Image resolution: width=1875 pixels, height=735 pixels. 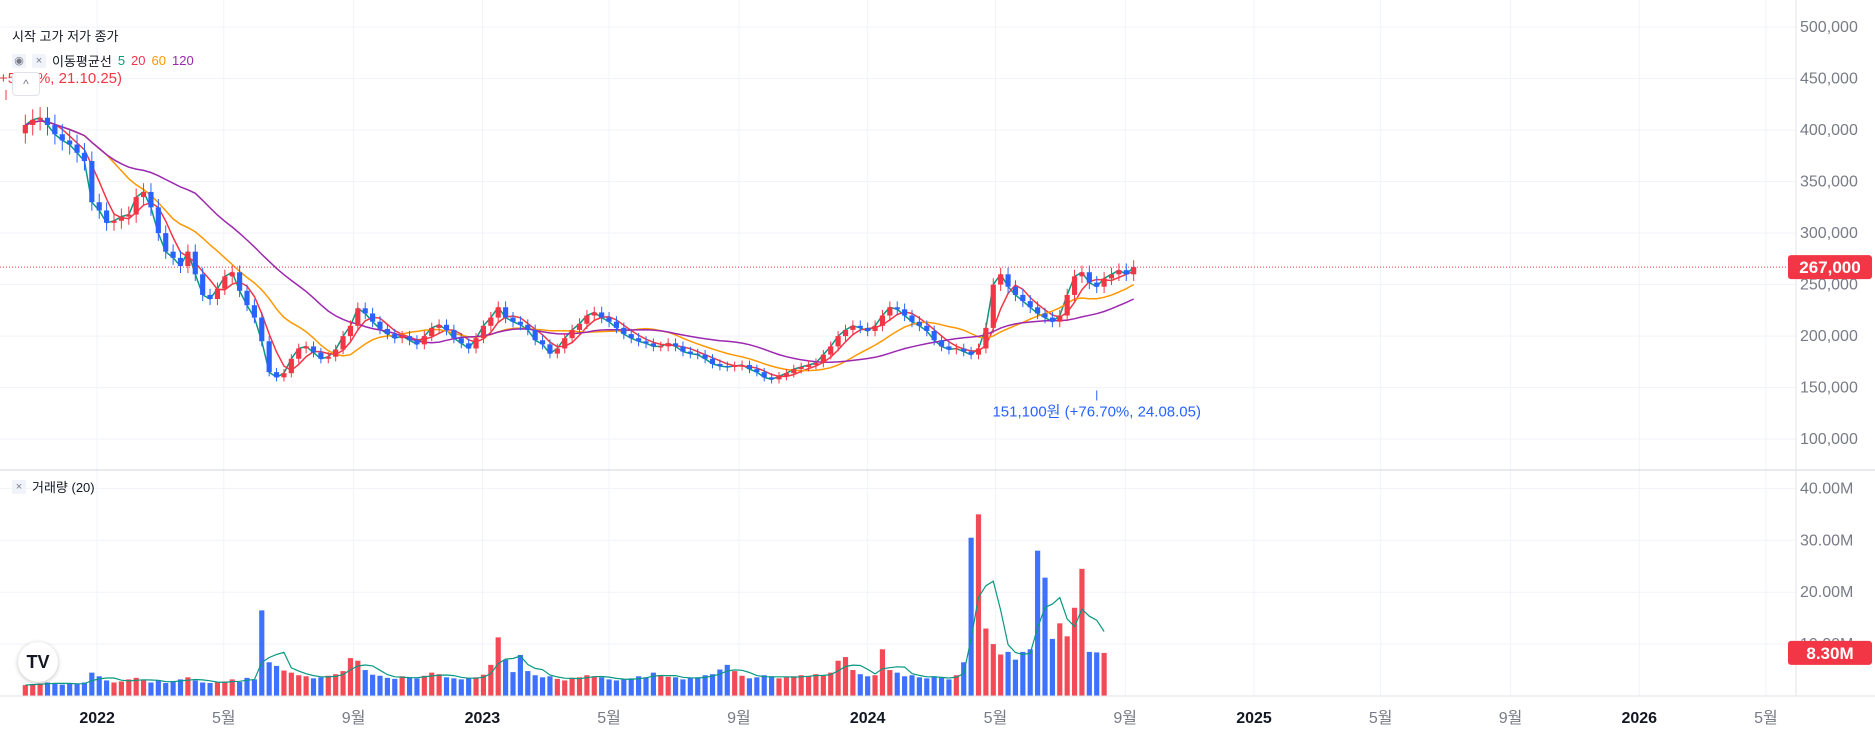 I want to click on time-axis: 2022 5월 9월 2023 5월 9월 2024 5월 9월 2025 5월 9월 2026 5월, so click(x=928, y=718).